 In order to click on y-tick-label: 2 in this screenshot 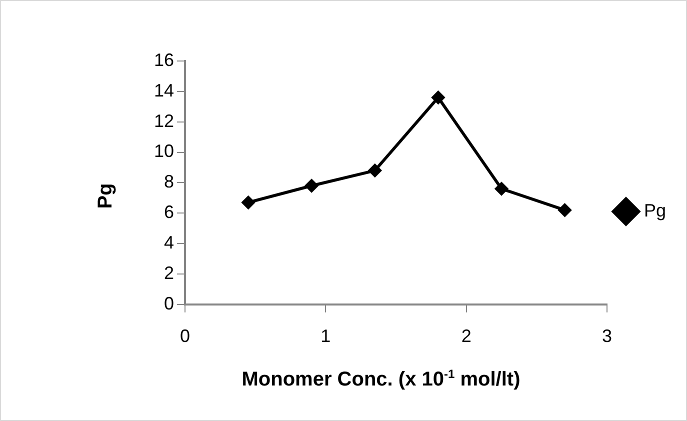, I will do `click(169, 272)`.